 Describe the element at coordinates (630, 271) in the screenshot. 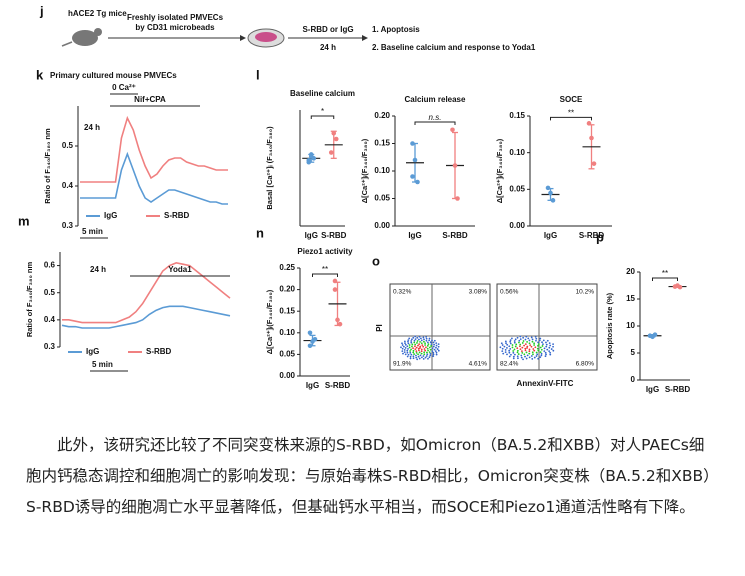

I see `y-tick-label: 20` at that location.